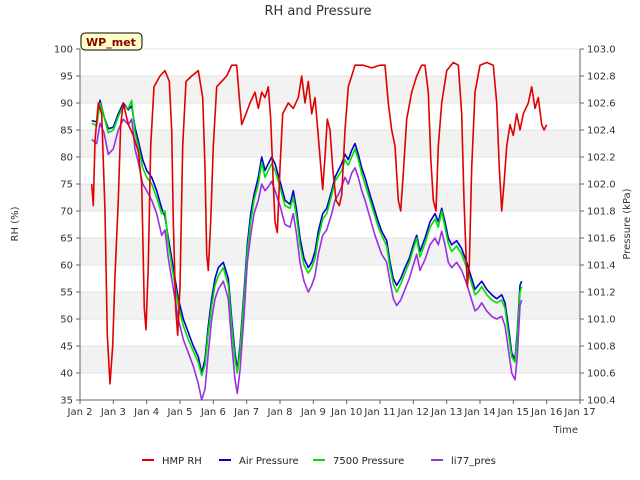  What do you see at coordinates (66, 212) in the screenshot?
I see `left-tick-label: 70` at bounding box center [66, 212].